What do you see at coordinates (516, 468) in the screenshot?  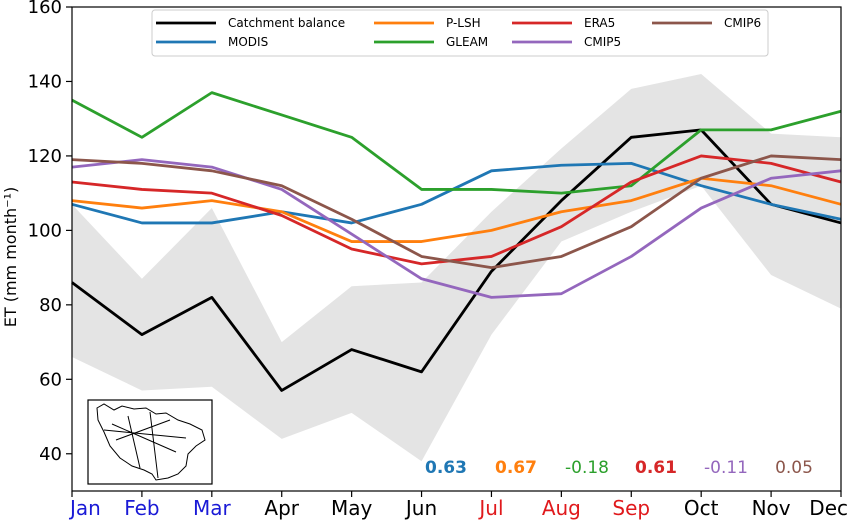 I see `correlation-value: 0.67` at bounding box center [516, 468].